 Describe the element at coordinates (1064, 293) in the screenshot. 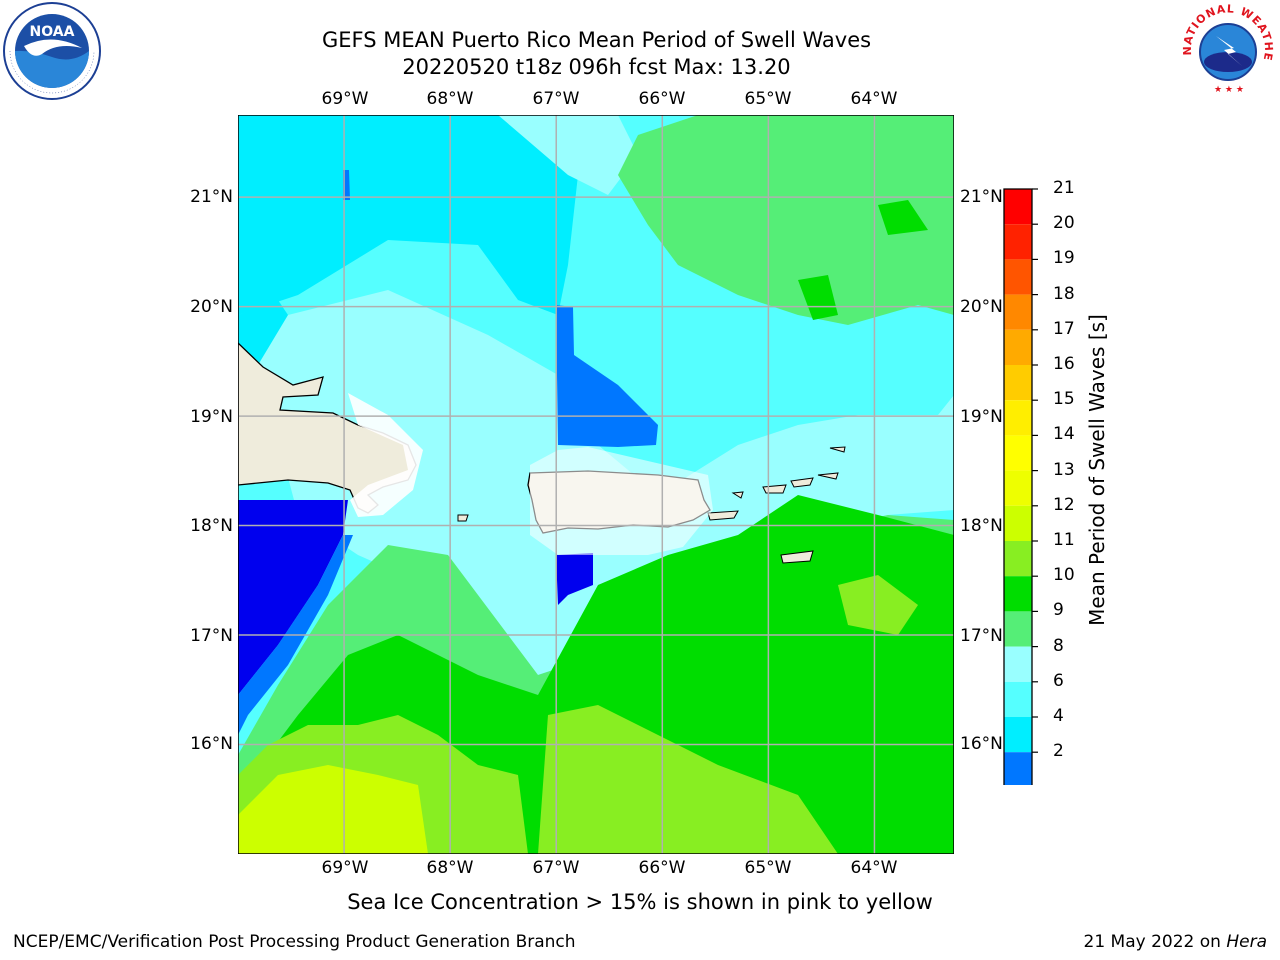

I see `colorbar-tick-label: 18` at that location.